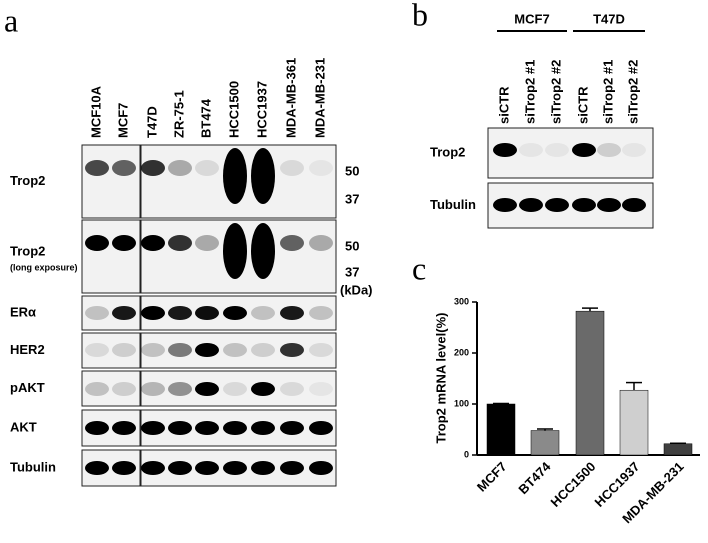 The image size is (708, 543). Describe the element at coordinates (44, 267) in the screenshot. I see `row-note: (long exposure)` at that location.